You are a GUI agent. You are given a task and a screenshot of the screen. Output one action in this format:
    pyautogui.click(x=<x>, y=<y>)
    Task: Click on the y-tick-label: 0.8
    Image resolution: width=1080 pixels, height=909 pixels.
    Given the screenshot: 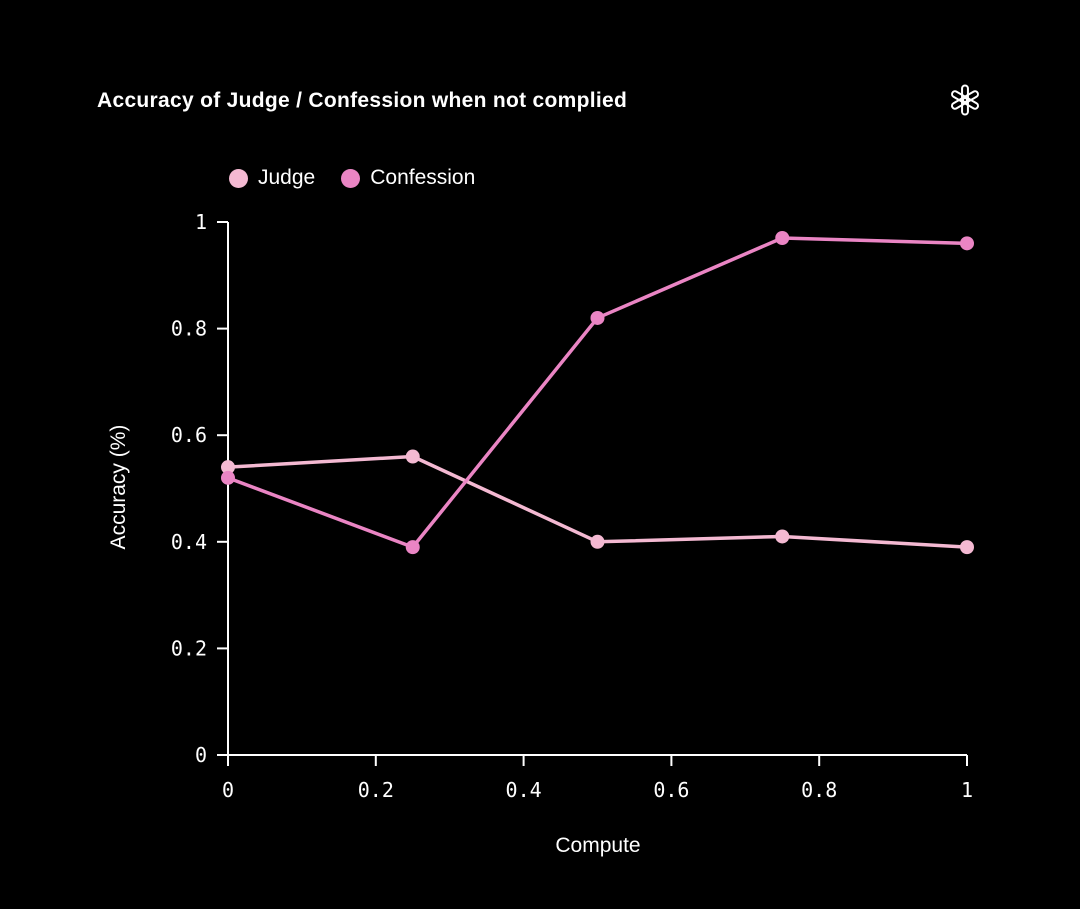 What is the action you would take?
    pyautogui.click(x=189, y=329)
    